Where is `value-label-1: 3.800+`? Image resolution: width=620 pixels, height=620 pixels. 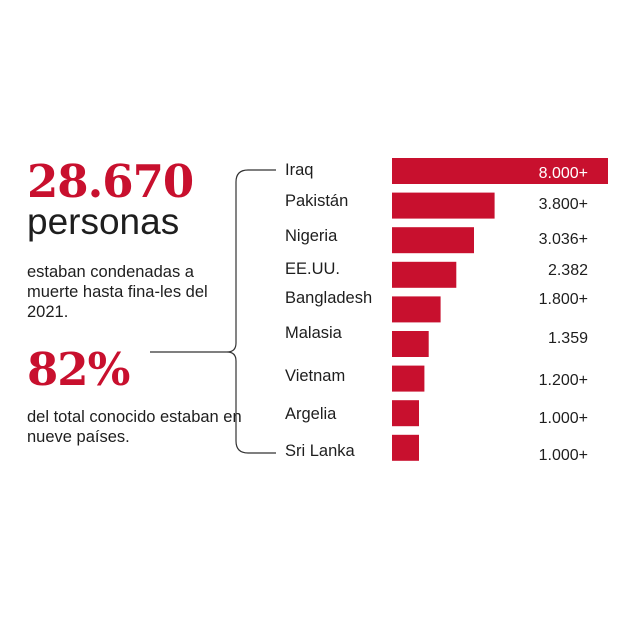 value-label-1: 3.800+ is located at coordinates (563, 204).